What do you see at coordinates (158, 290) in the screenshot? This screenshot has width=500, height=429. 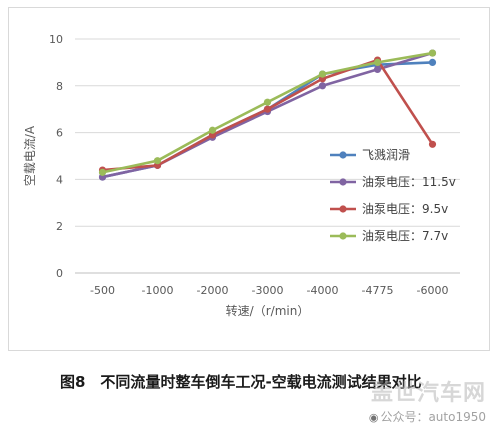 I see `x-tick-label: -1000` at bounding box center [158, 290].